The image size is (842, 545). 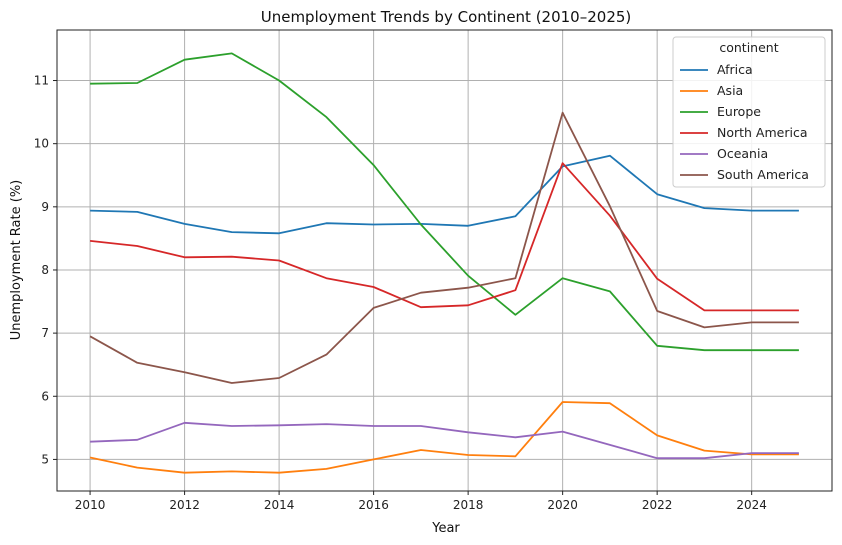 What do you see at coordinates (41, 144) in the screenshot?
I see `y-tick-label: 10` at bounding box center [41, 144].